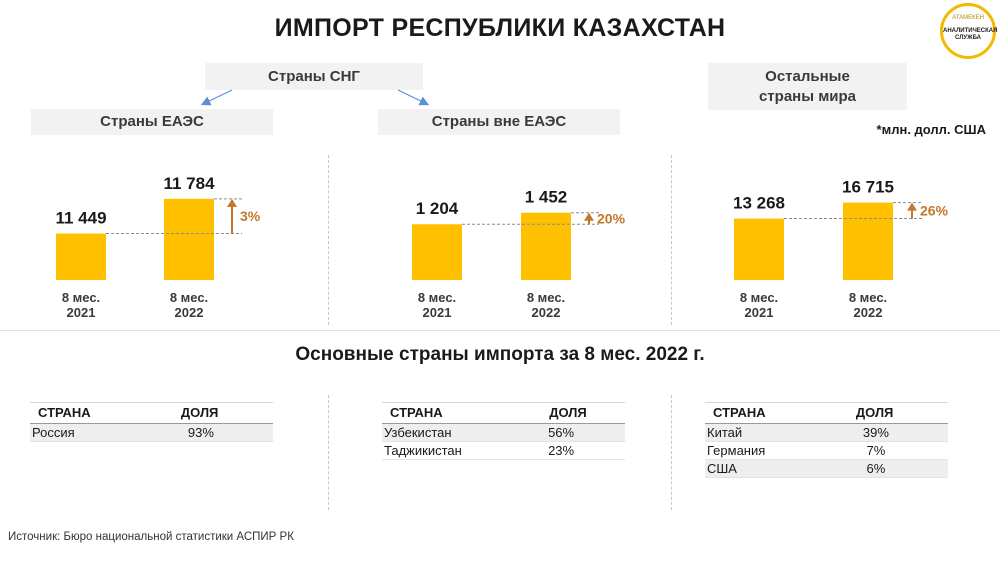  I want to click on arrow-to-non-eaeu, so click(413, 97).